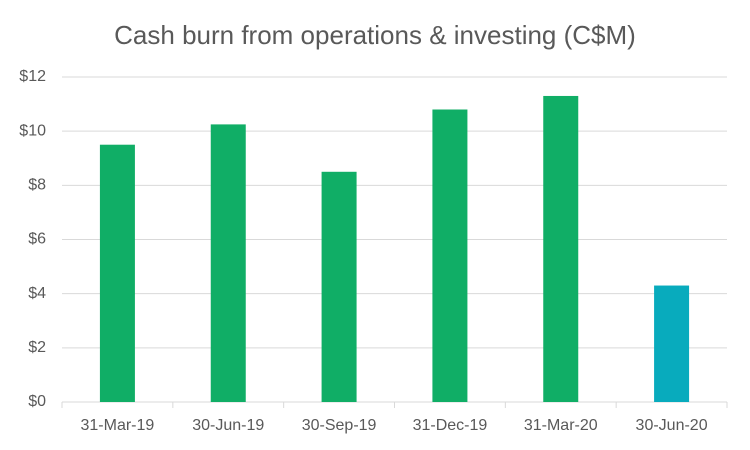  What do you see at coordinates (37, 401) in the screenshot?
I see `y-tick-label: $0` at bounding box center [37, 401].